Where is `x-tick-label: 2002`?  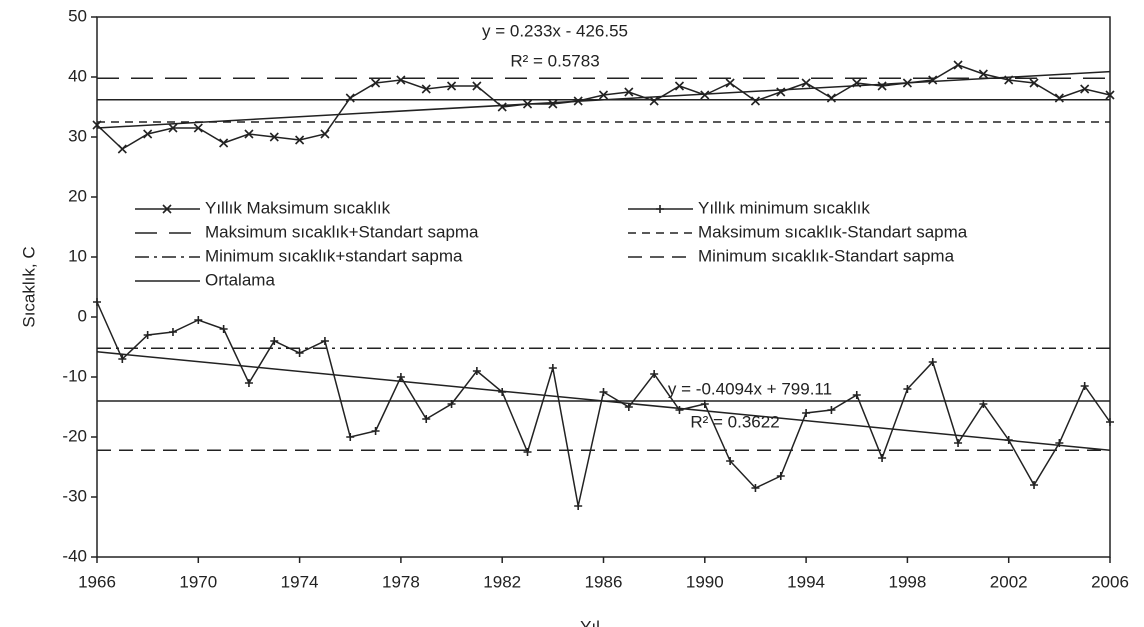 x-tick-label: 2002 is located at coordinates (1009, 581).